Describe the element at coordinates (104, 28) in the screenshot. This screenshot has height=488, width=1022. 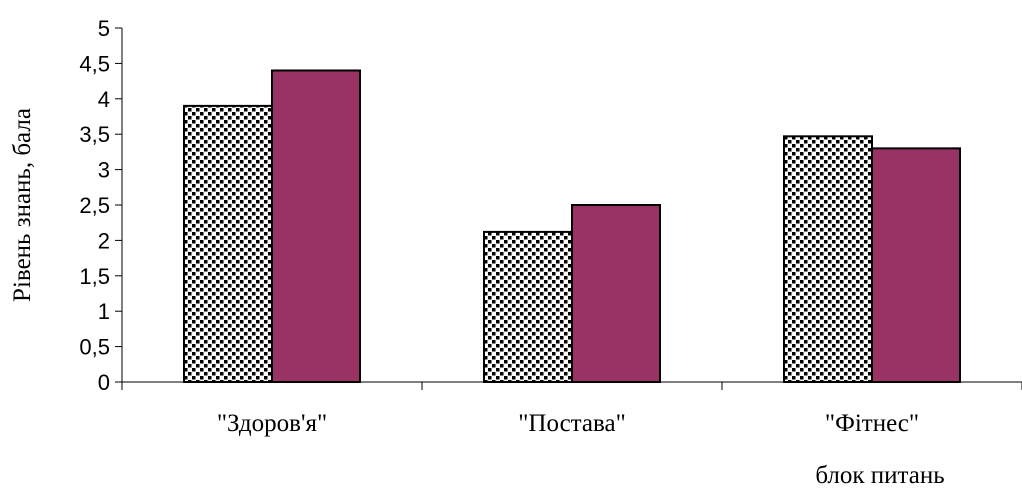
I see `y-tick-label: 5` at that location.